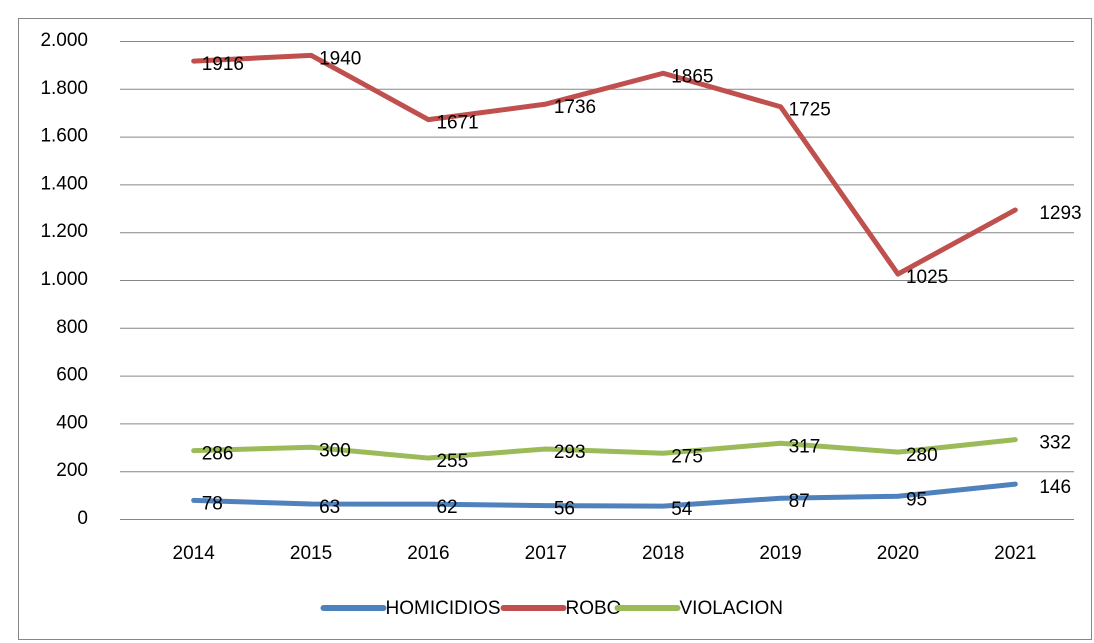 Image resolution: width=1094 pixels, height=643 pixels. Describe the element at coordinates (446, 507) in the screenshot. I see `data-label: 62` at that location.